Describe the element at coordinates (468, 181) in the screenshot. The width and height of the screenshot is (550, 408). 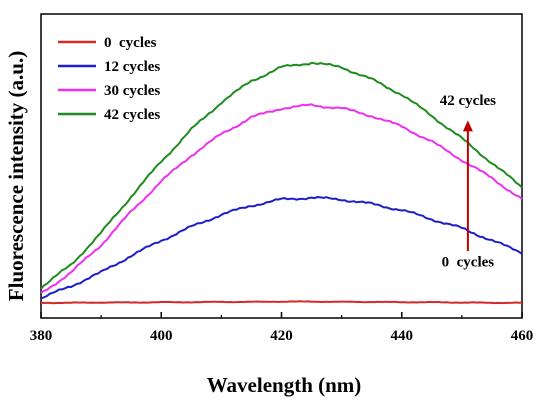
I see `annotations: 42 cycles 0 cycles` at that location.